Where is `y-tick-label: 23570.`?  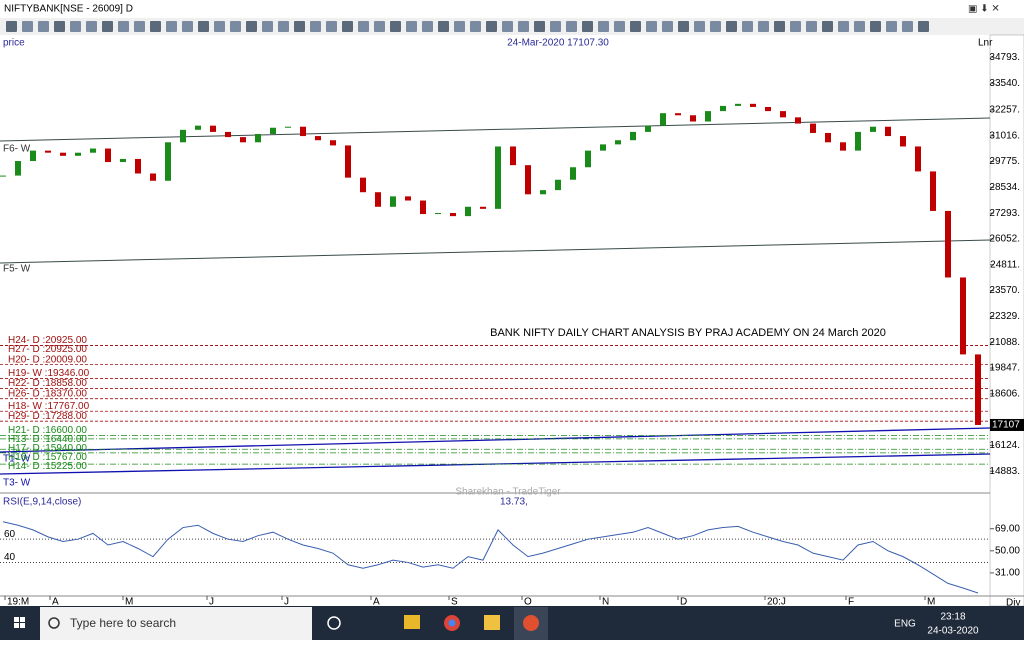
y-tick-label: 23570. is located at coordinates (1004, 290).